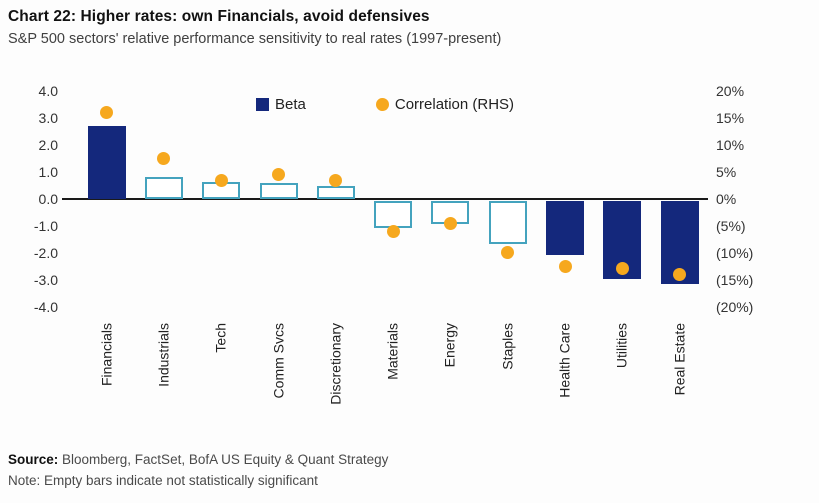 This screenshot has height=503, width=819. Describe the element at coordinates (564, 360) in the screenshot. I see `x-axis-label: Health Care` at that location.